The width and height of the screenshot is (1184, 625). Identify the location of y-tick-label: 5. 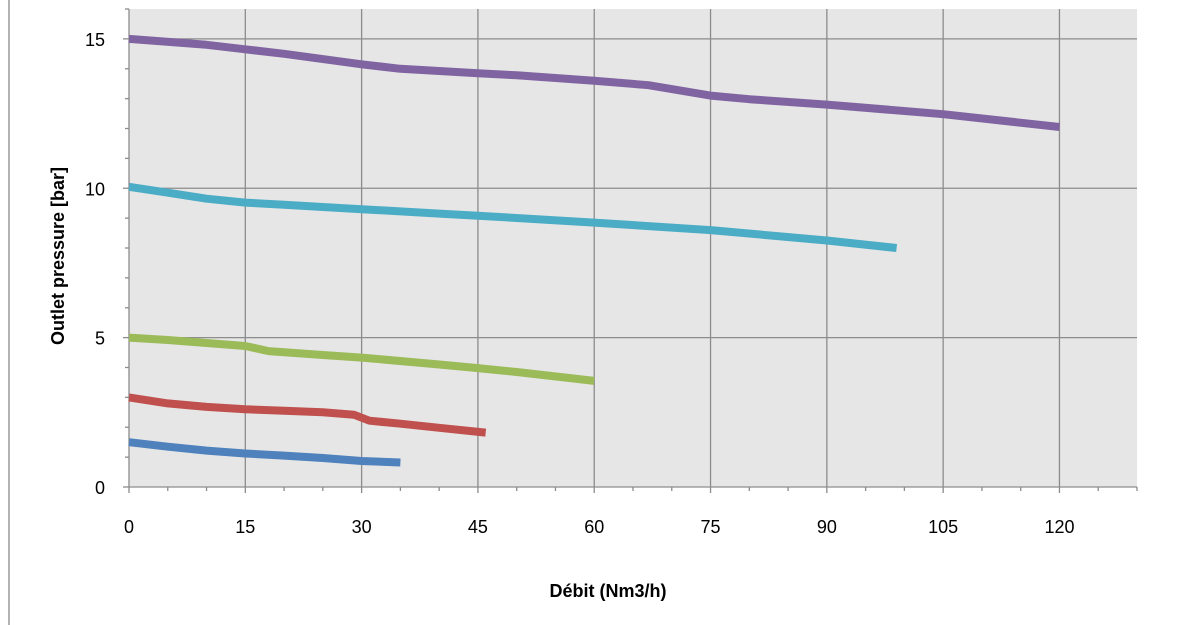
(100, 339).